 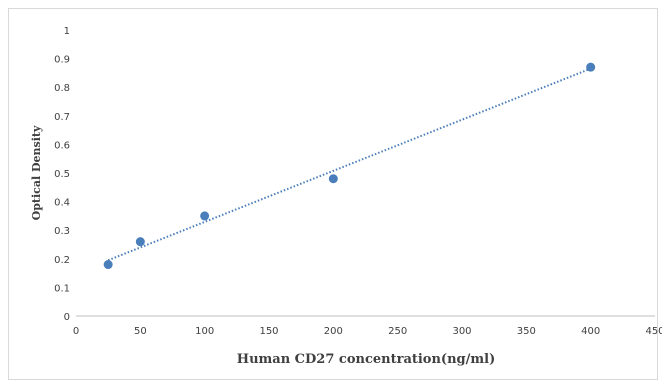 I want to click on y-tick-label: 0.3, so click(x=62, y=231).